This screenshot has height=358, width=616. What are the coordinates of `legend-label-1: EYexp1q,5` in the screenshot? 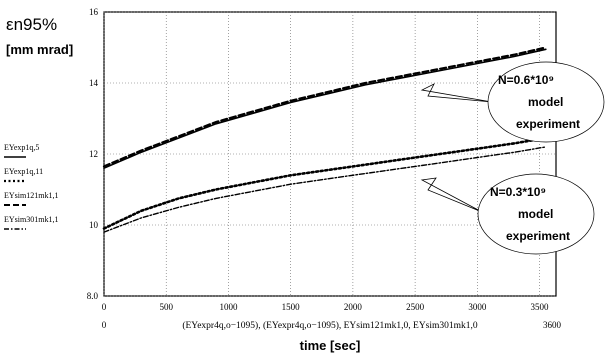 It's located at (21, 147).